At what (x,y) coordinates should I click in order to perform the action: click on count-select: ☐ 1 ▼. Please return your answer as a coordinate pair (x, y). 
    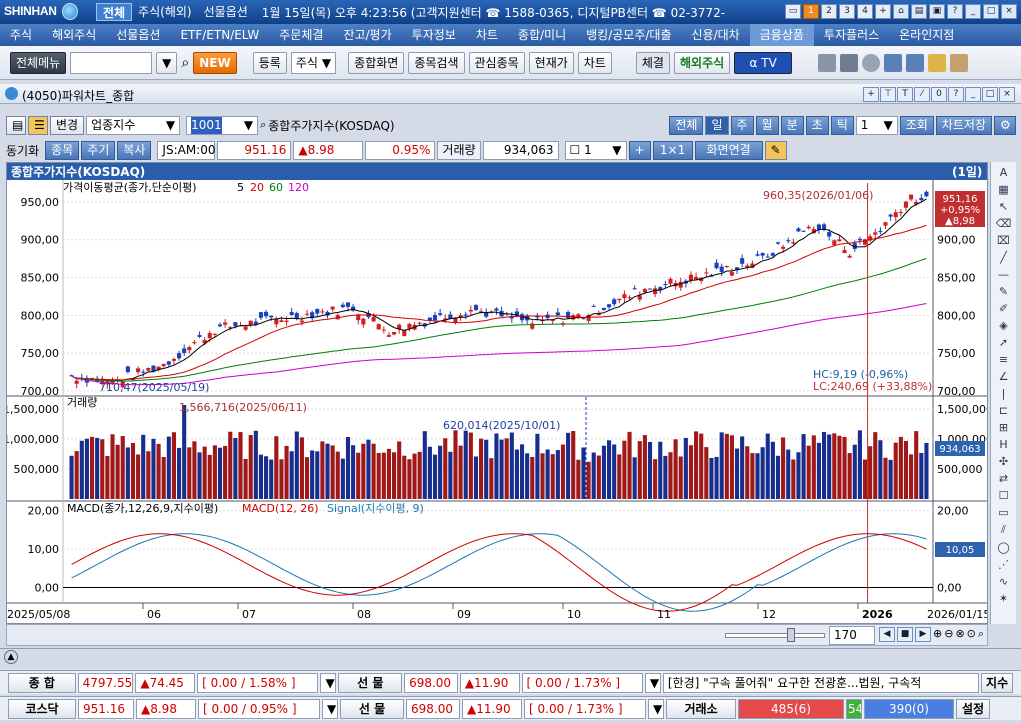
    Looking at the image, I should click on (595, 150).